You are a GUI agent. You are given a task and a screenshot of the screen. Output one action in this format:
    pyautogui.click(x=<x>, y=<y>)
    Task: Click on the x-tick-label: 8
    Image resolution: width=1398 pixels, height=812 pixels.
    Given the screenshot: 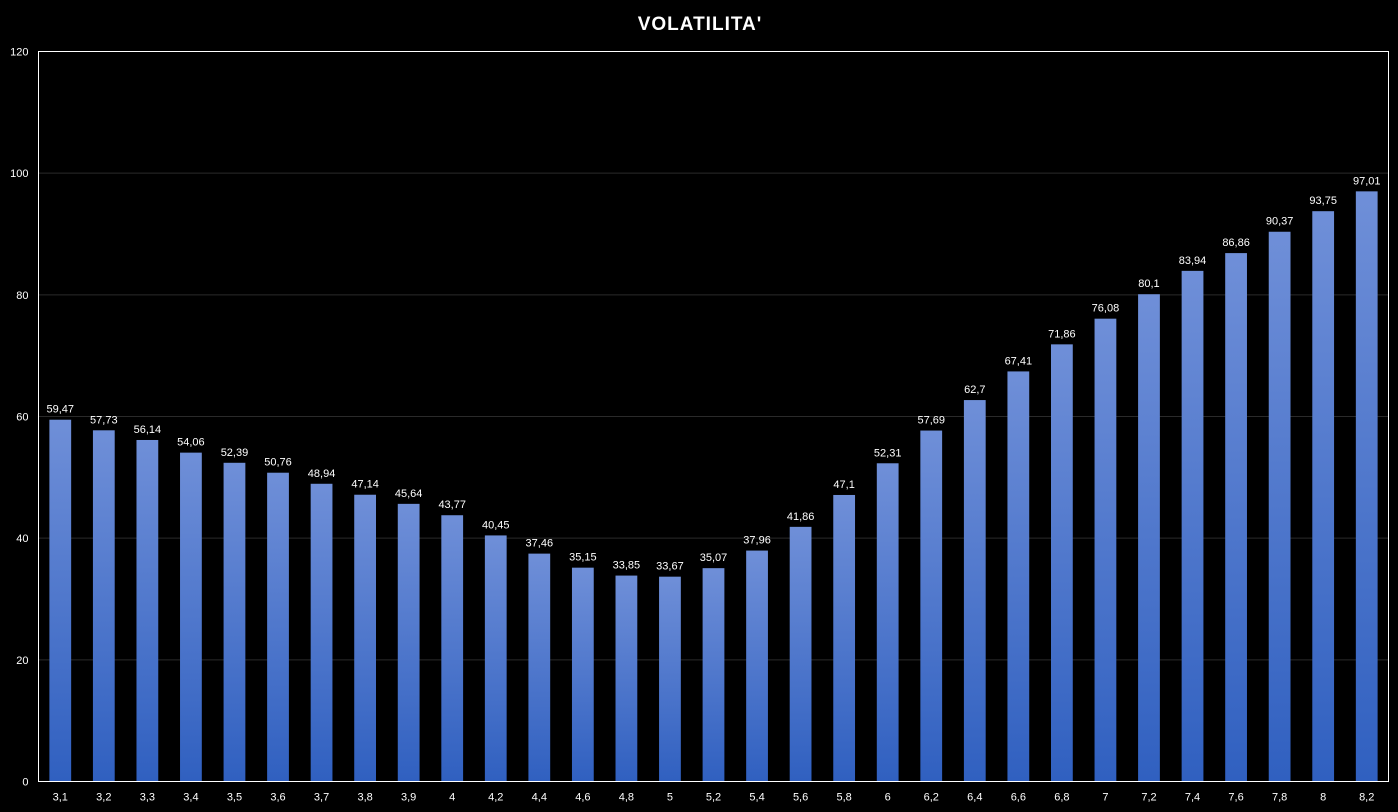 What is the action you would take?
    pyautogui.click(x=1323, y=798)
    